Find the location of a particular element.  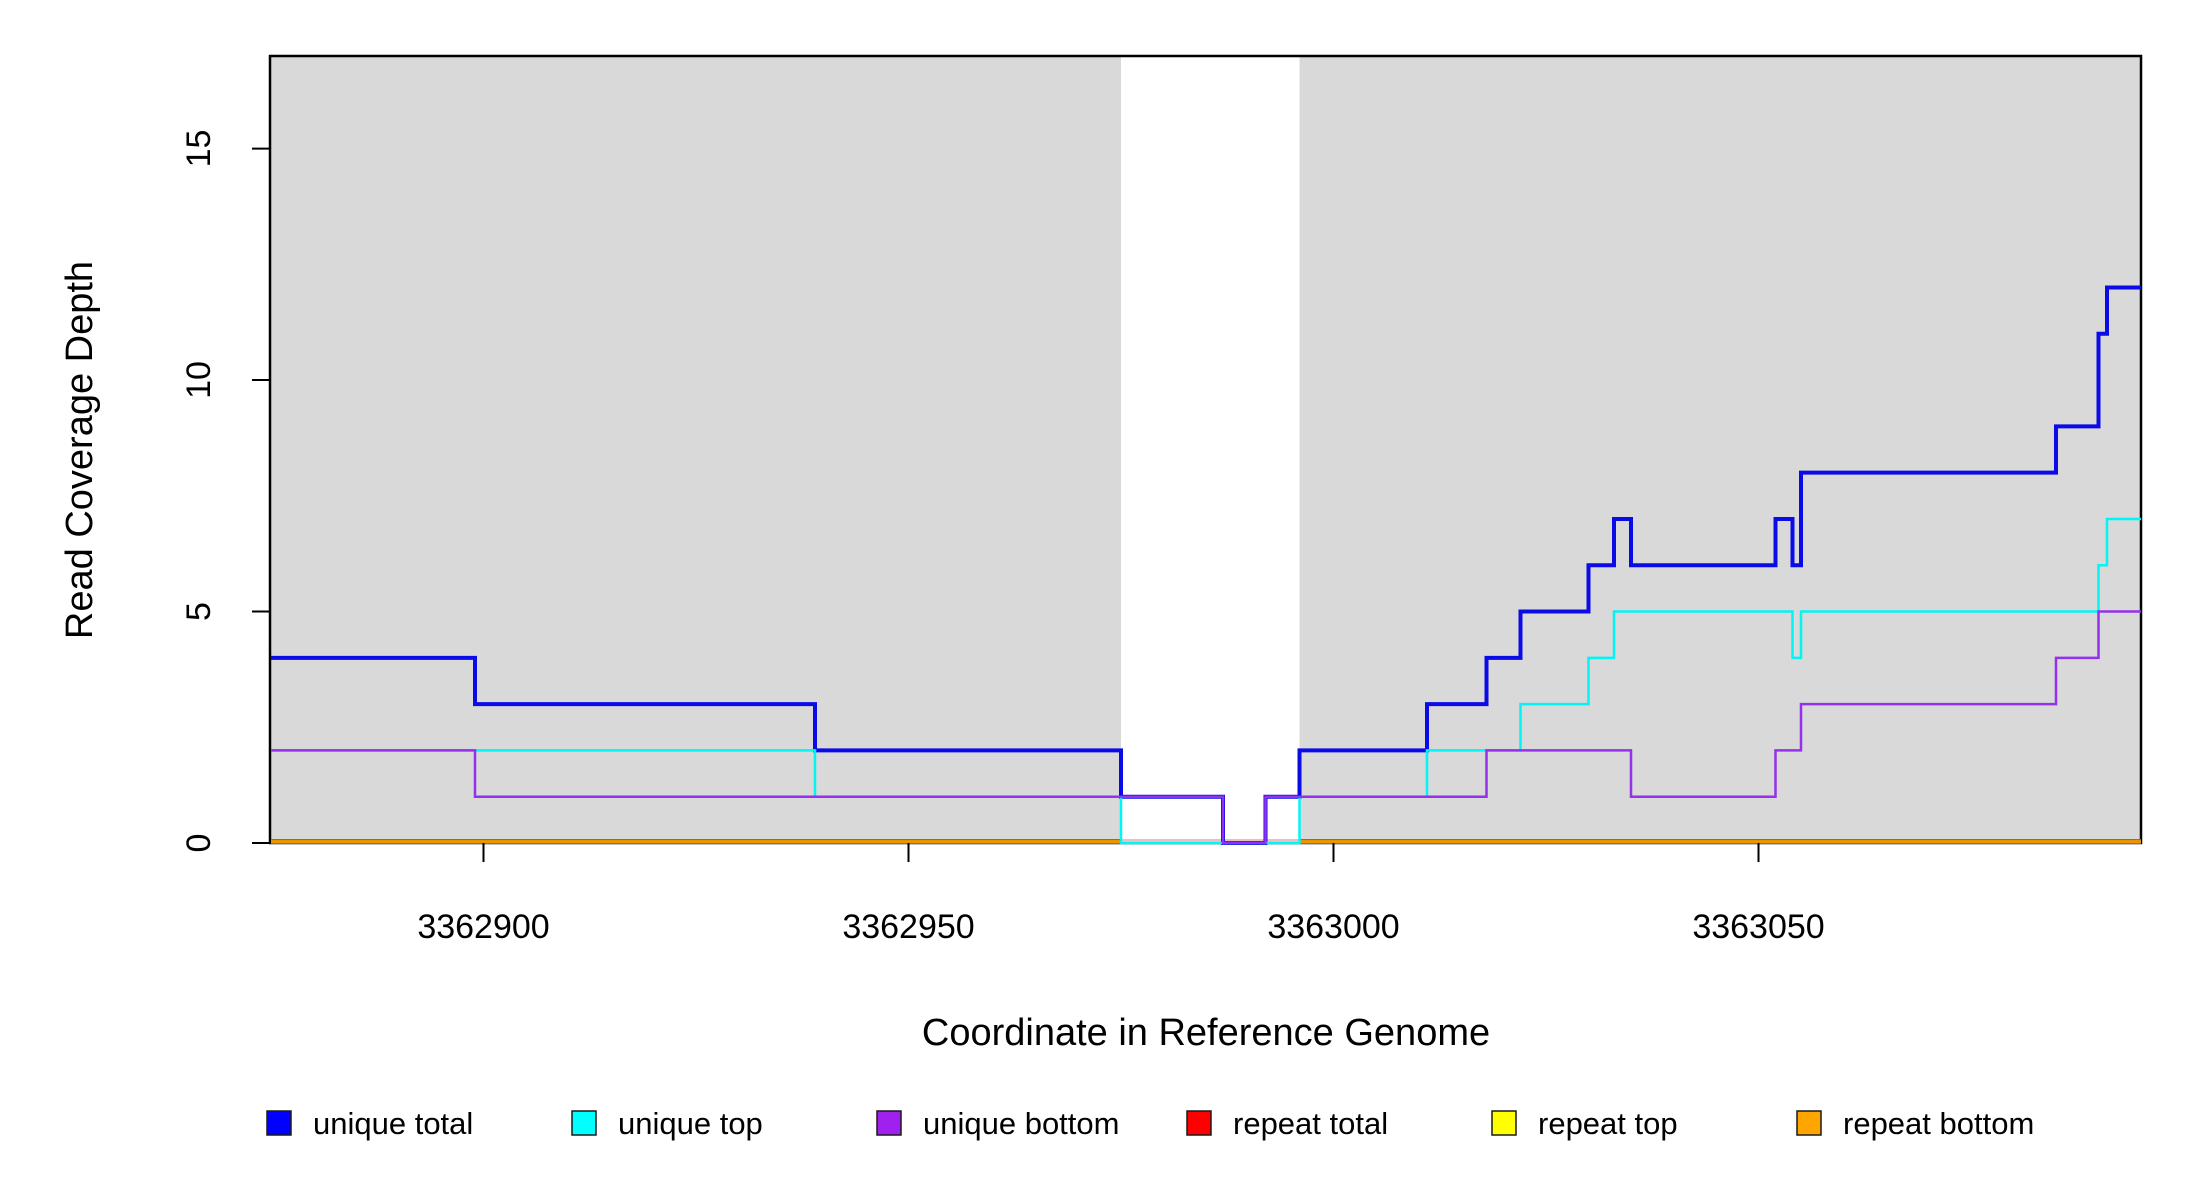

legend-label-unique-top: unique top is located at coordinates (690, 1123).